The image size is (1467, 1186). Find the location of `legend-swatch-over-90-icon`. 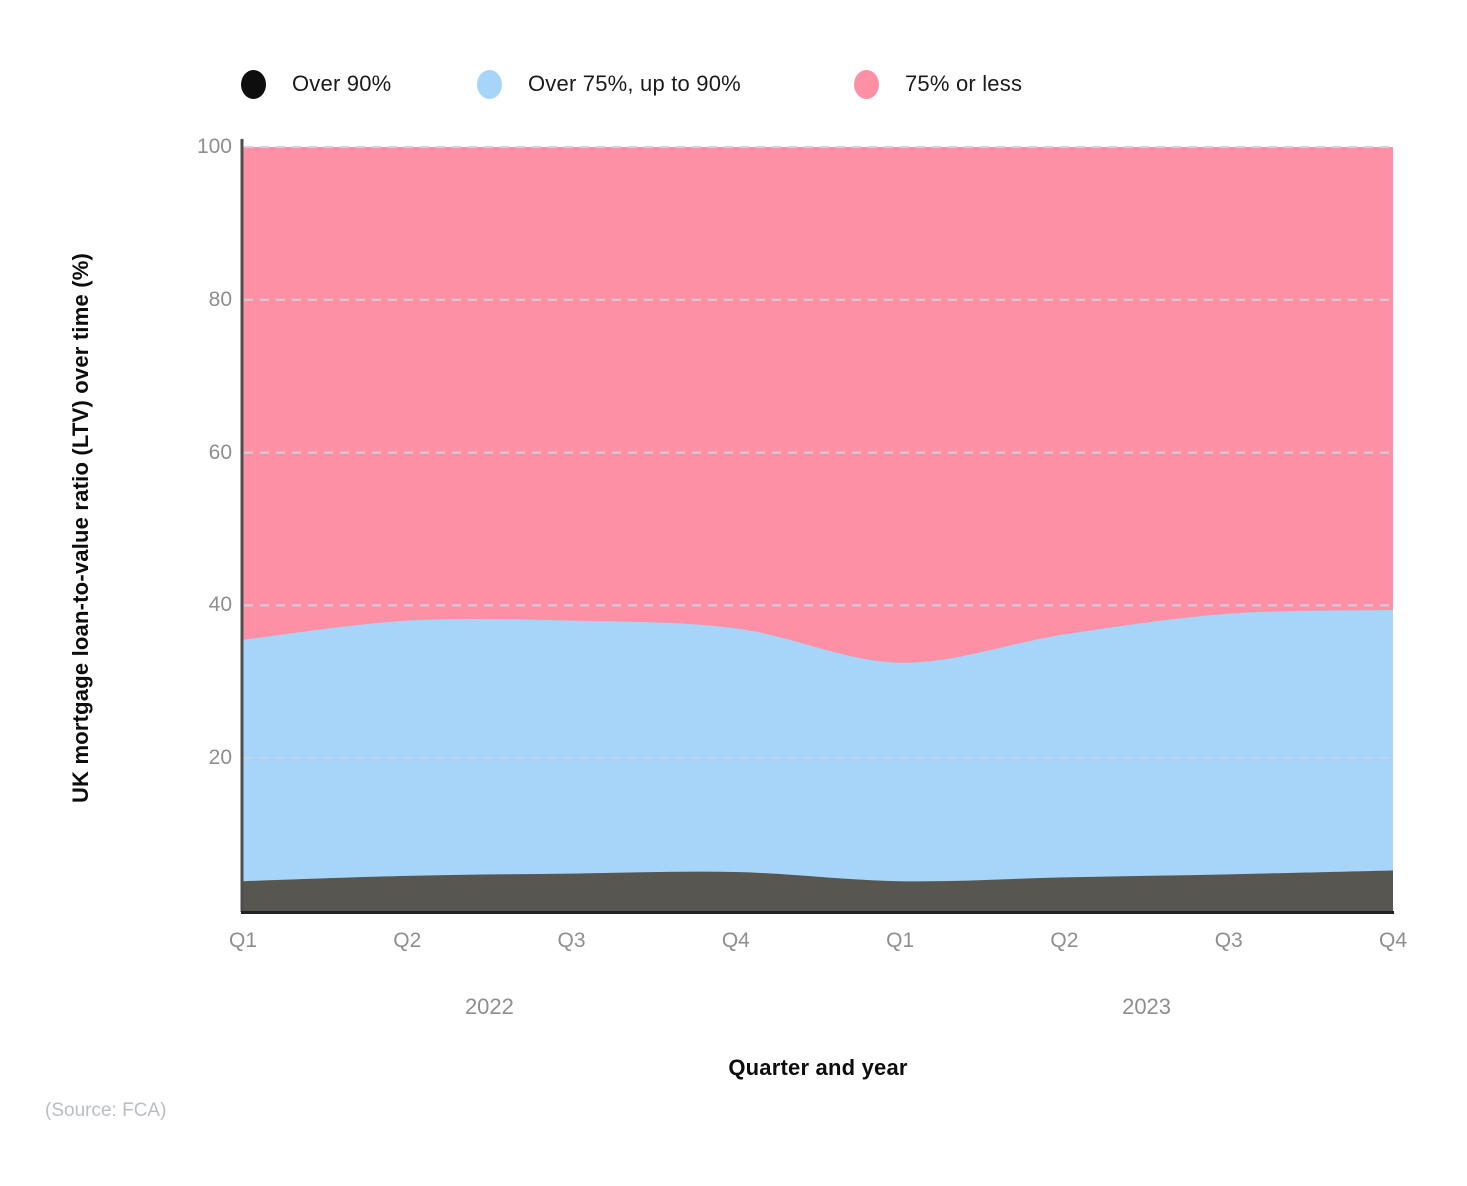

legend-swatch-over-90-icon is located at coordinates (253, 84).